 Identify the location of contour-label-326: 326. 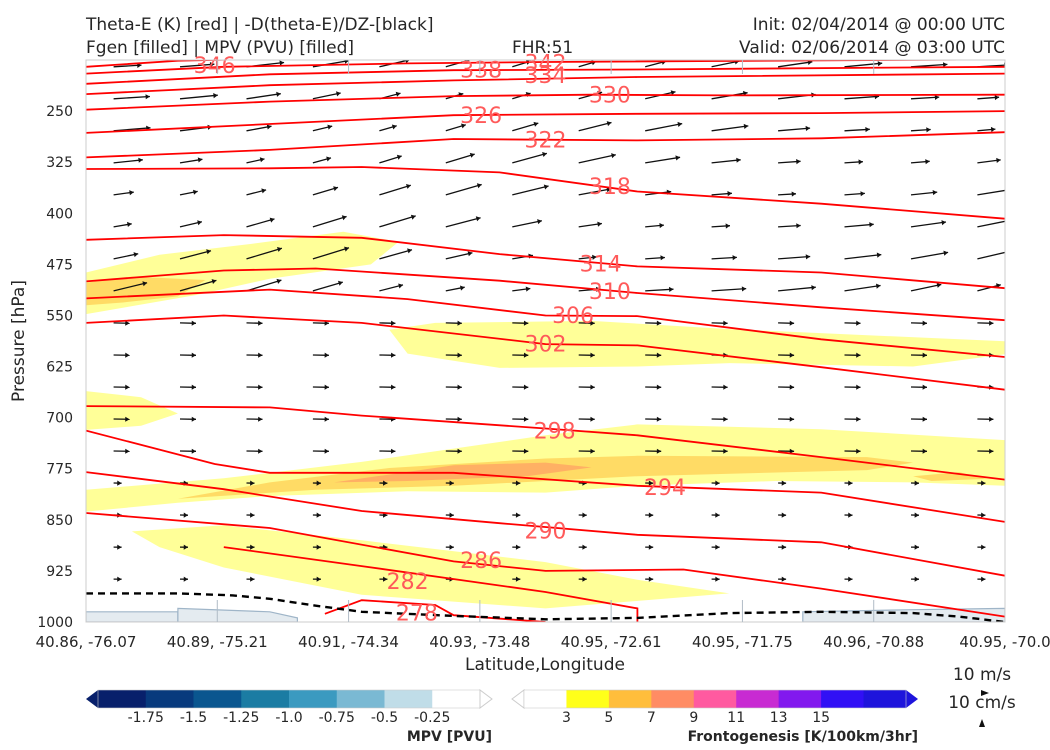
(481, 116).